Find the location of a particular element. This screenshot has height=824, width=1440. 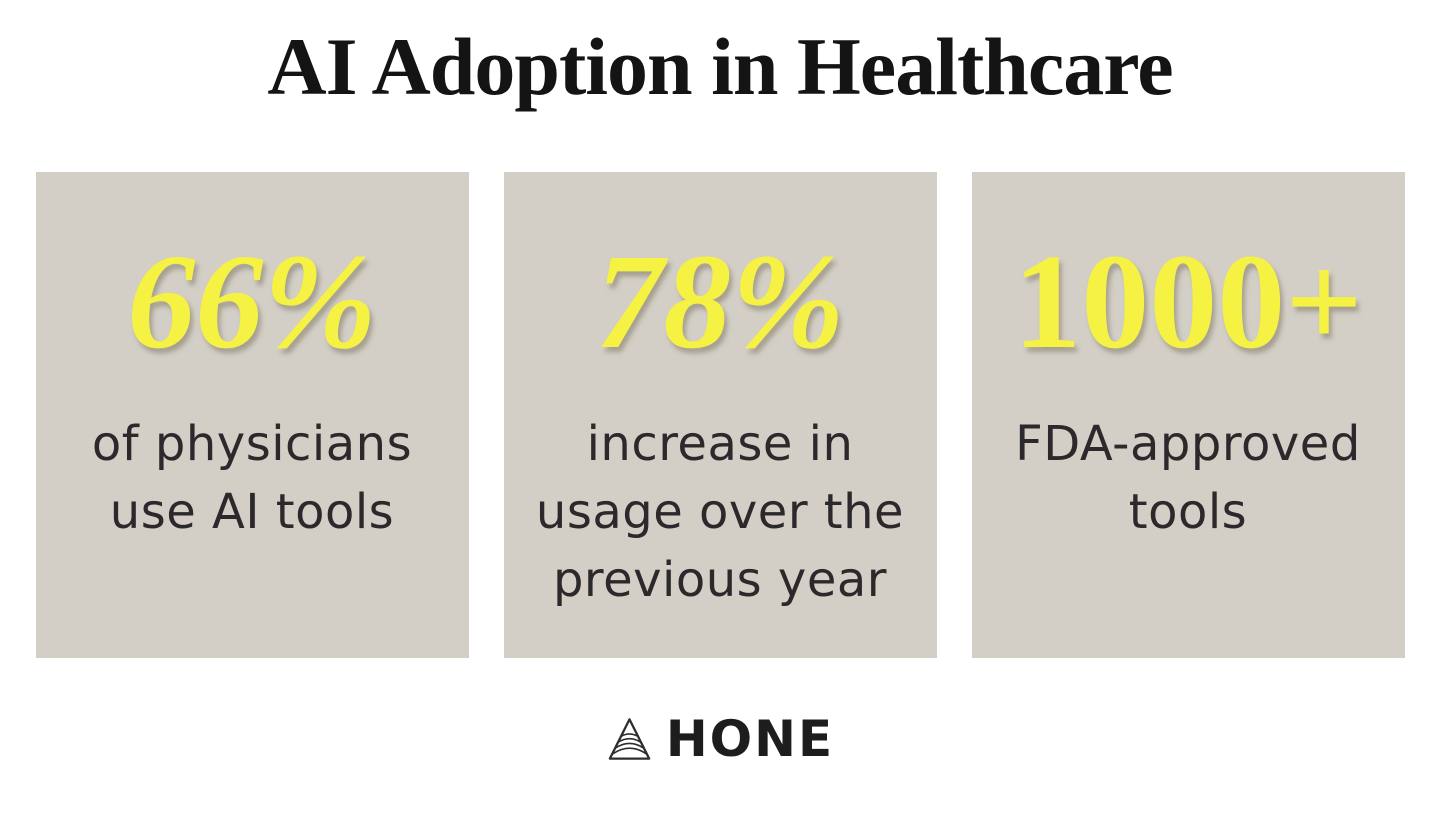

stat-label-physicians: of physicians use AI tools is located at coordinates (252, 478).